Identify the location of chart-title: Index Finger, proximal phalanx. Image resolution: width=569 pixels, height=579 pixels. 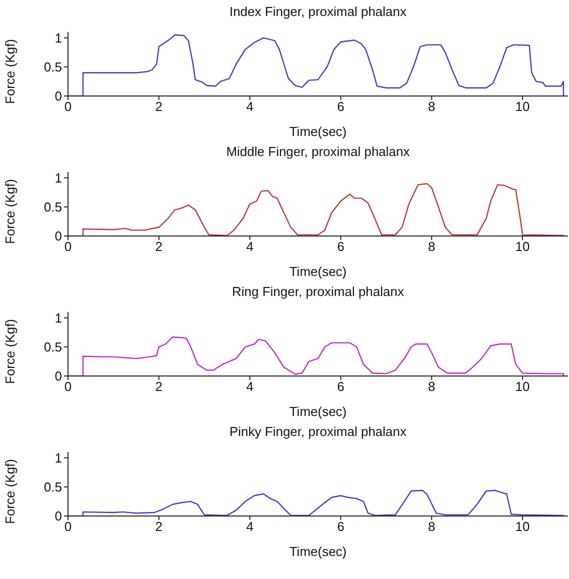
(318, 12).